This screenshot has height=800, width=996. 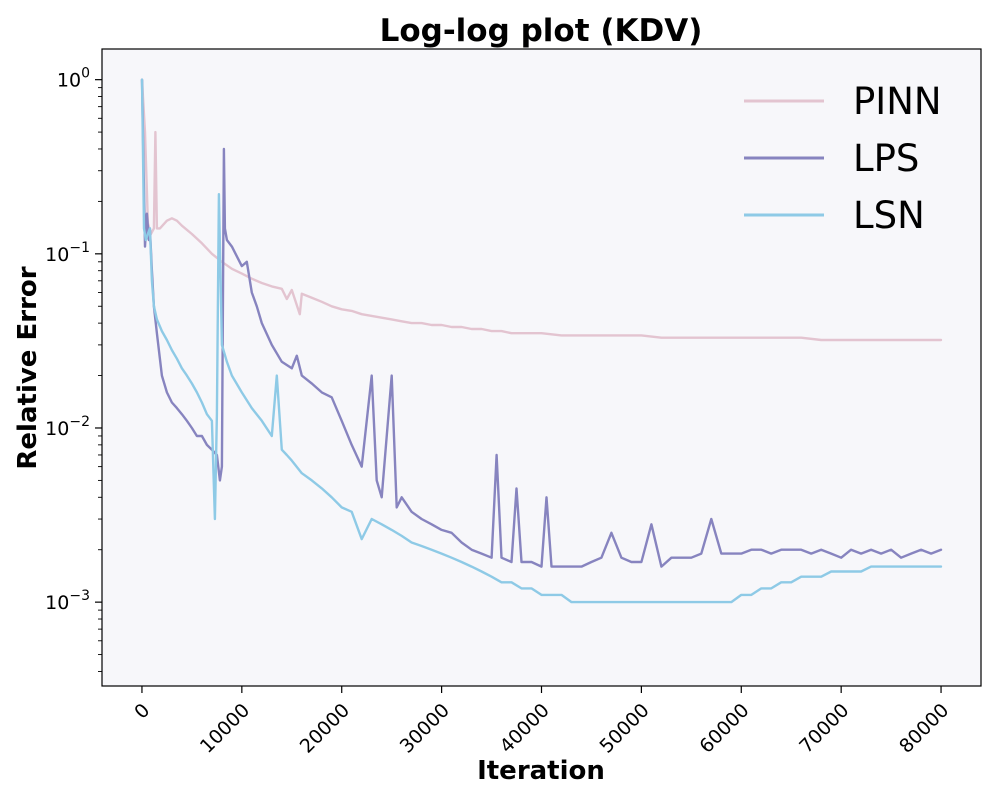 I want to click on legend-label-pinn: PINN, so click(x=897, y=101).